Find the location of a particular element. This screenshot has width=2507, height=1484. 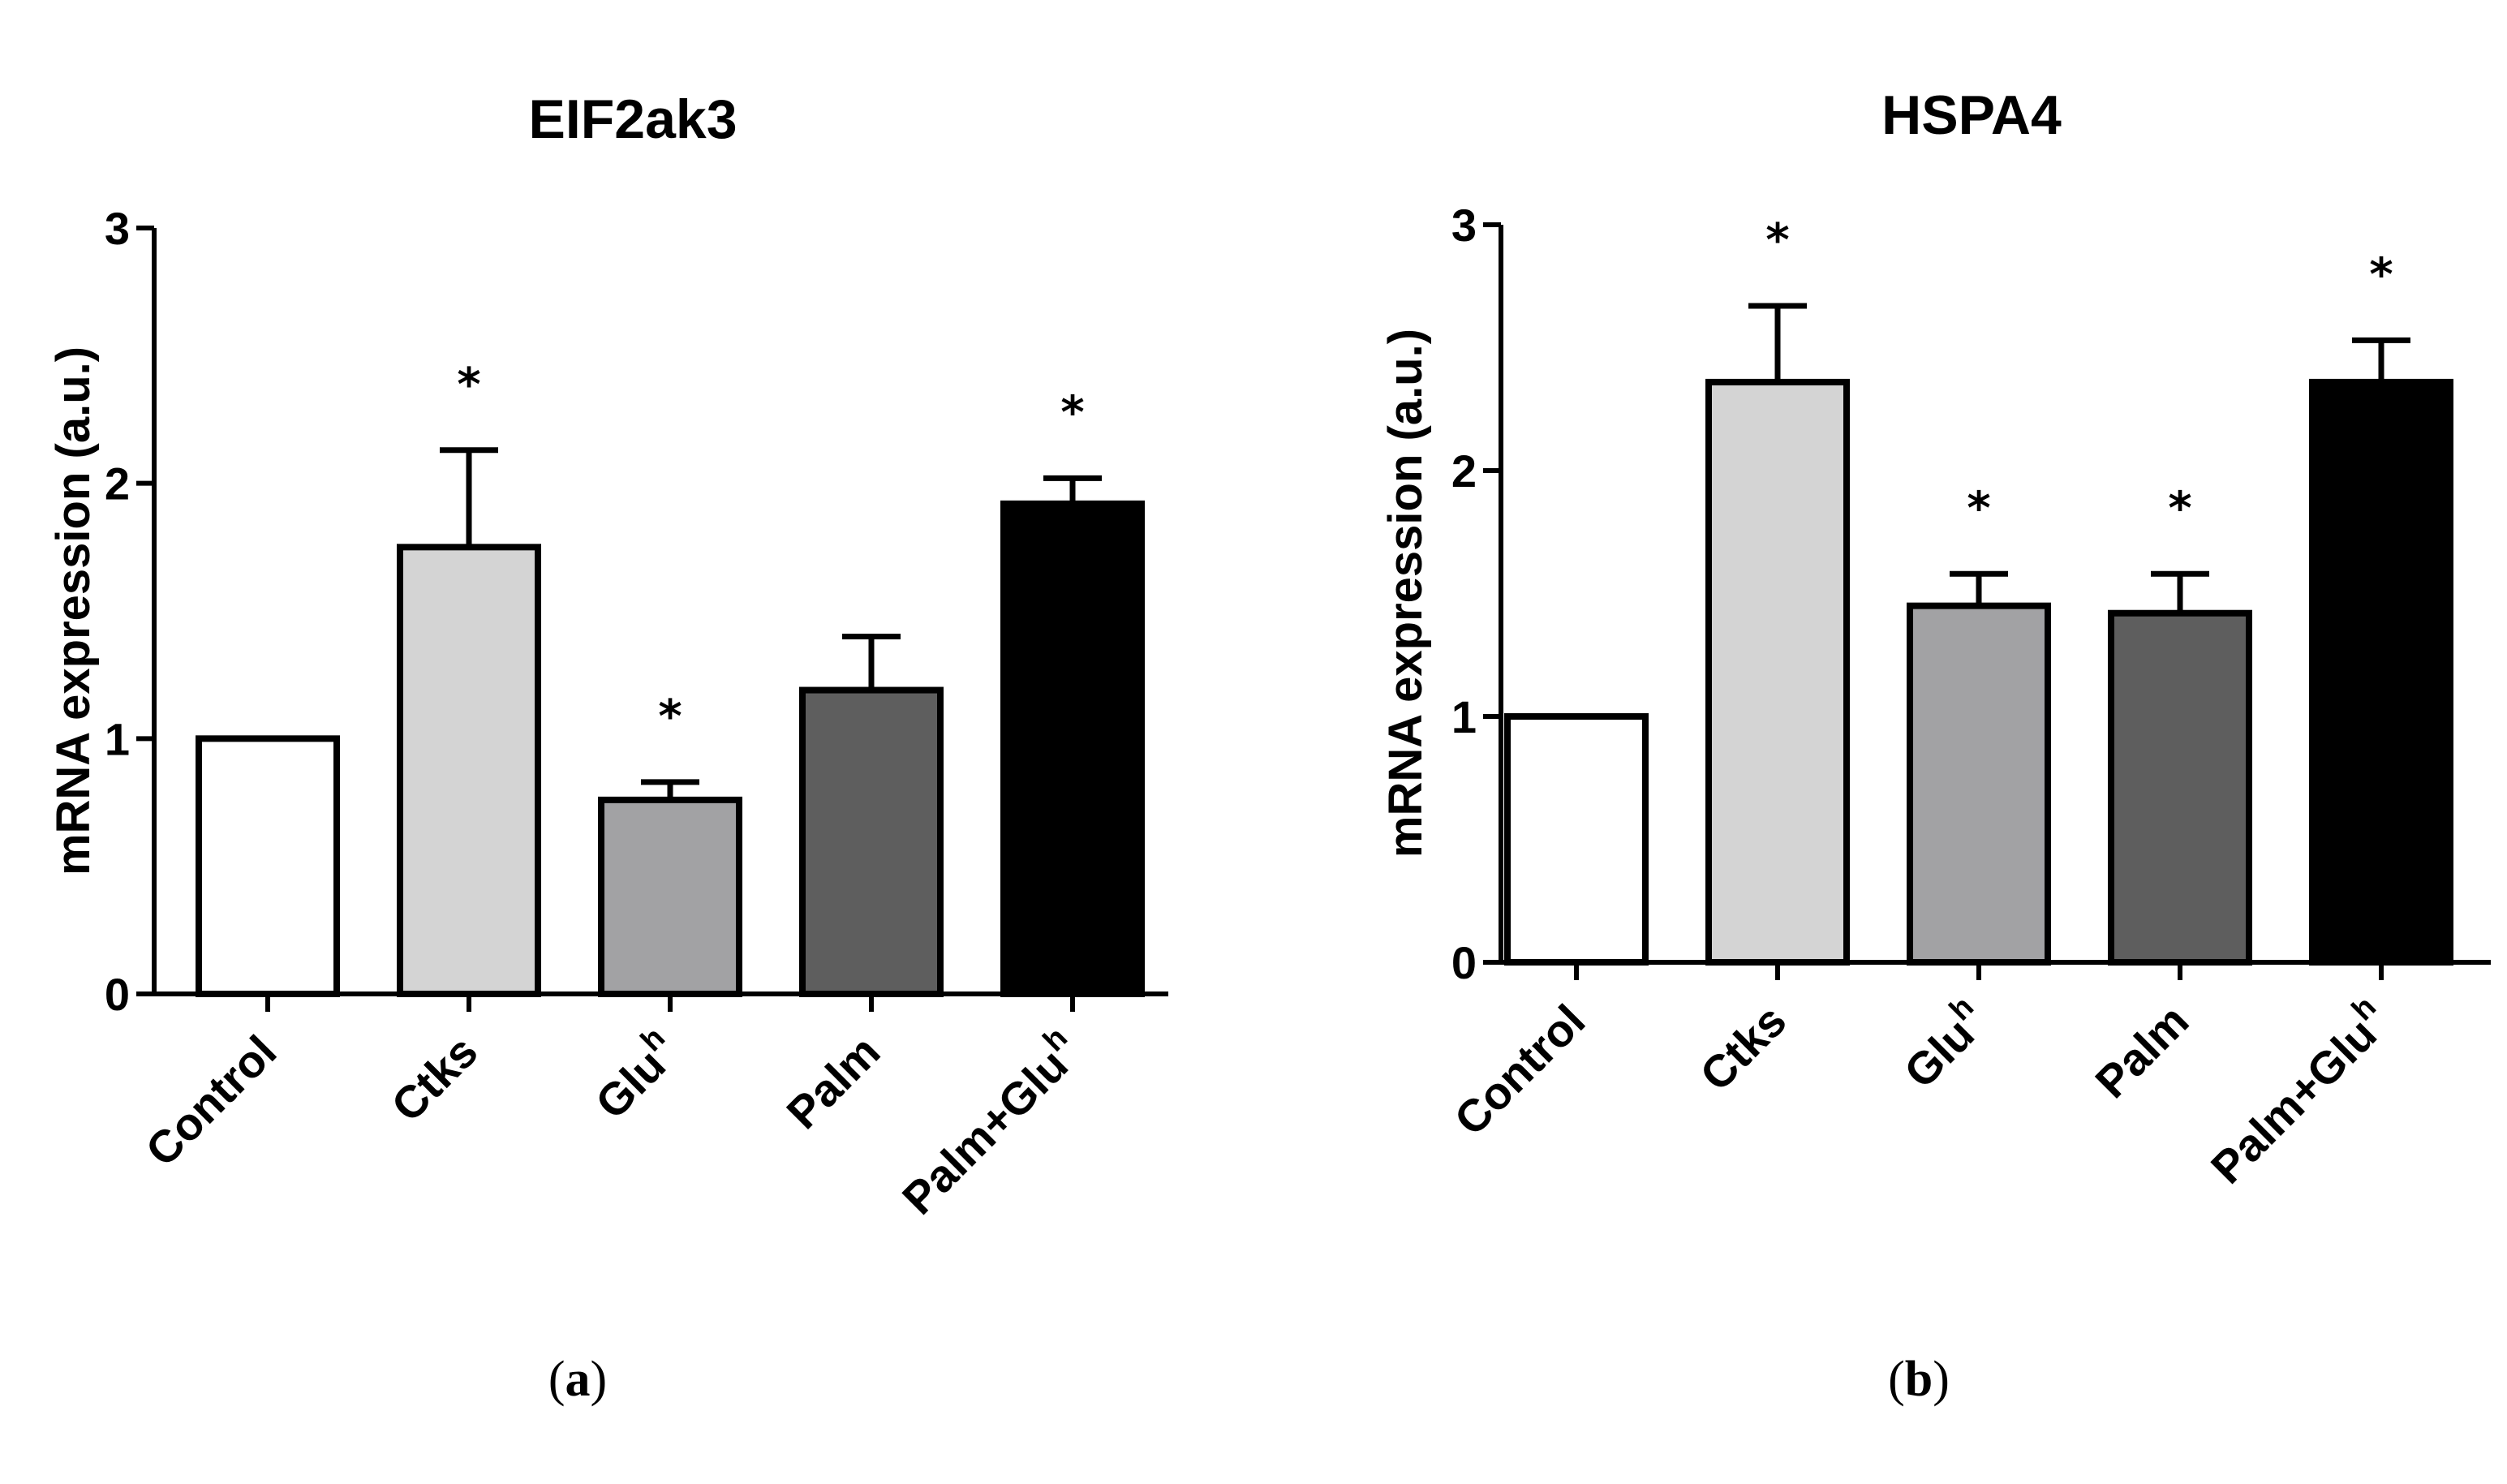

chart-title: HSPA4 is located at coordinates (1971, 115).